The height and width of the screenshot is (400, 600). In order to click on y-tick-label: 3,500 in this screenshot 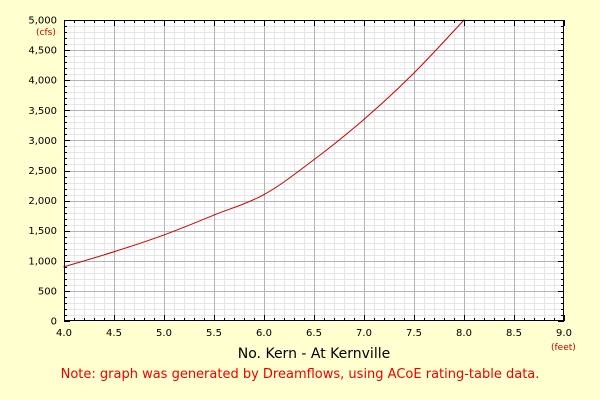, I will do `click(42, 111)`.